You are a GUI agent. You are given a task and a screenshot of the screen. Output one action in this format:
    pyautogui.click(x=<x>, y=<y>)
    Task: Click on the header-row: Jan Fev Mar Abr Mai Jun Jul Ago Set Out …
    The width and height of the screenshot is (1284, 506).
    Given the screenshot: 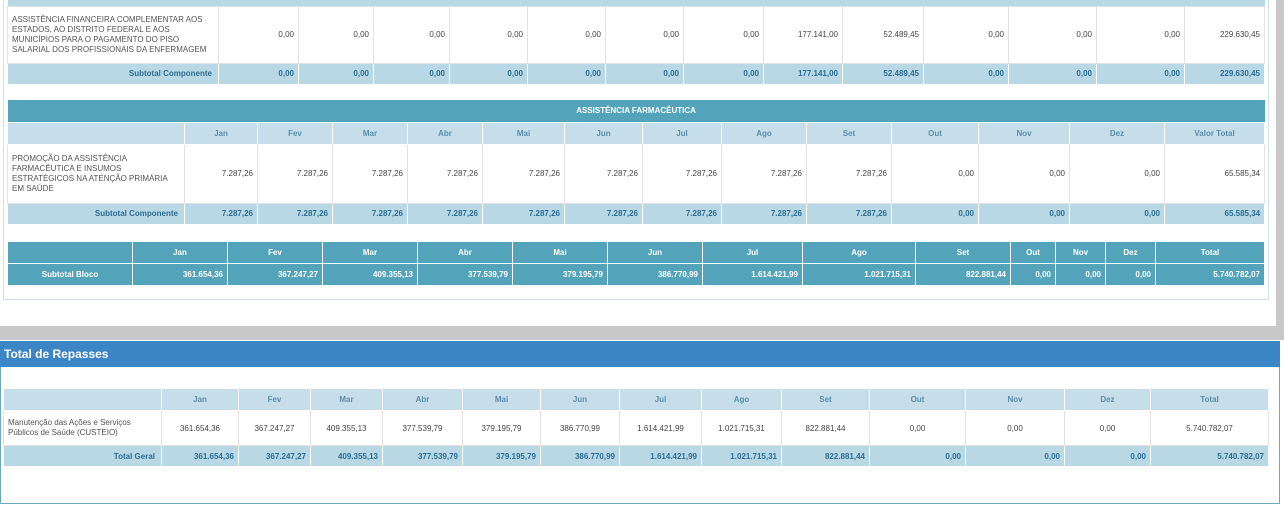 What is the action you would take?
    pyautogui.click(x=636, y=399)
    